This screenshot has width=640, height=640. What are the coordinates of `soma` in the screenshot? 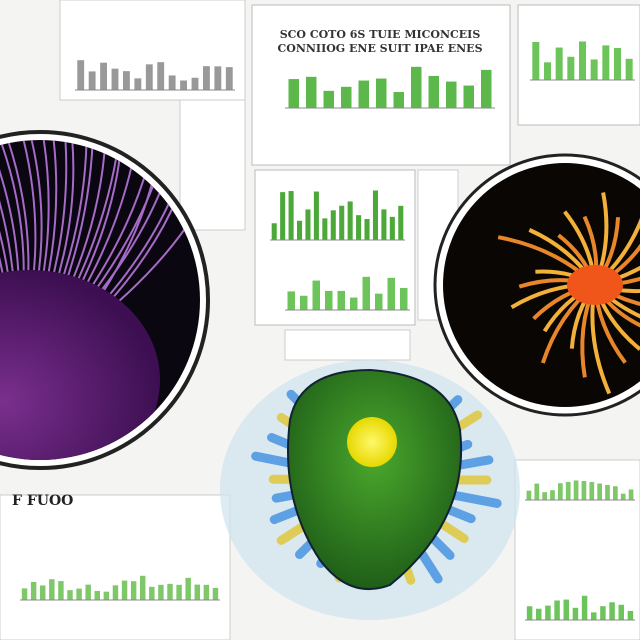 It's located at (595, 285).